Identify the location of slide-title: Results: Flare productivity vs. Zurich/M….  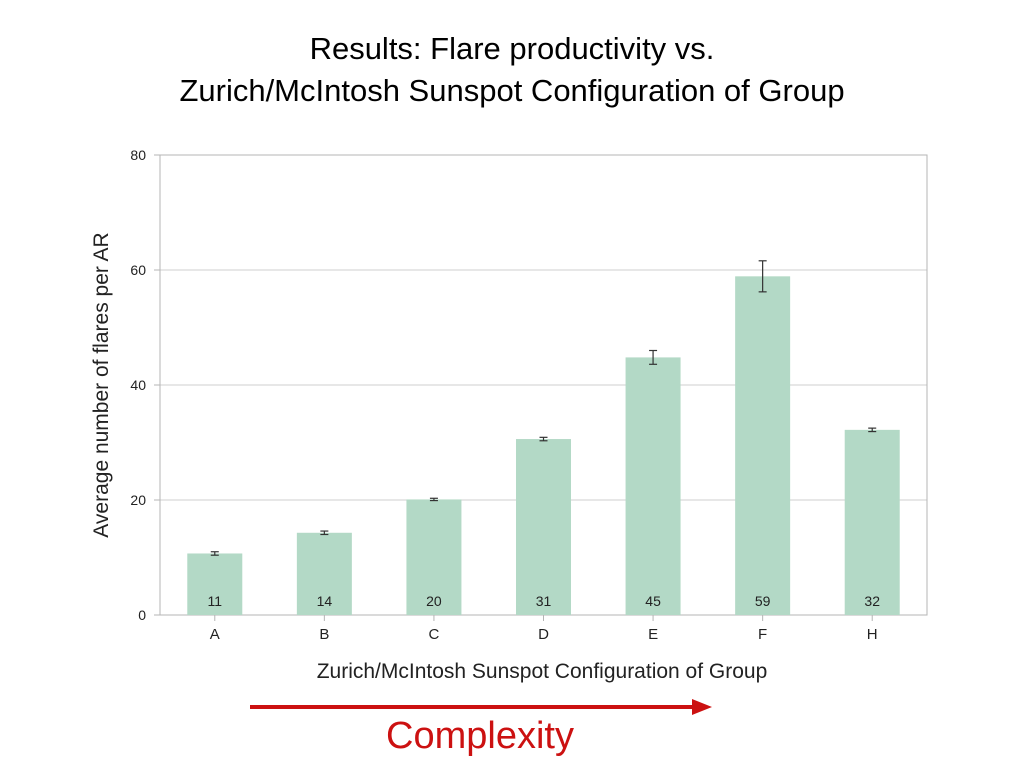
(512, 70).